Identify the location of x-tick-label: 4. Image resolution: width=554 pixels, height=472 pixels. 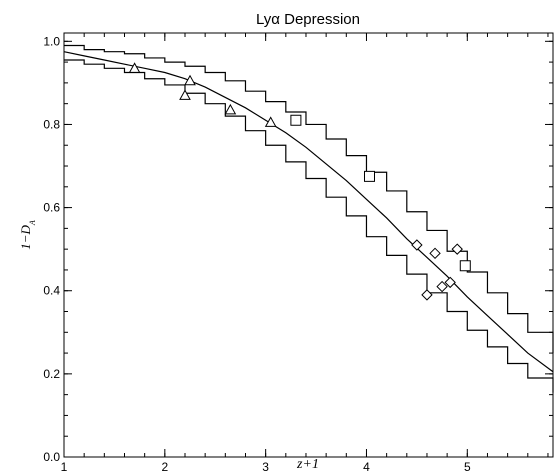
(366, 466).